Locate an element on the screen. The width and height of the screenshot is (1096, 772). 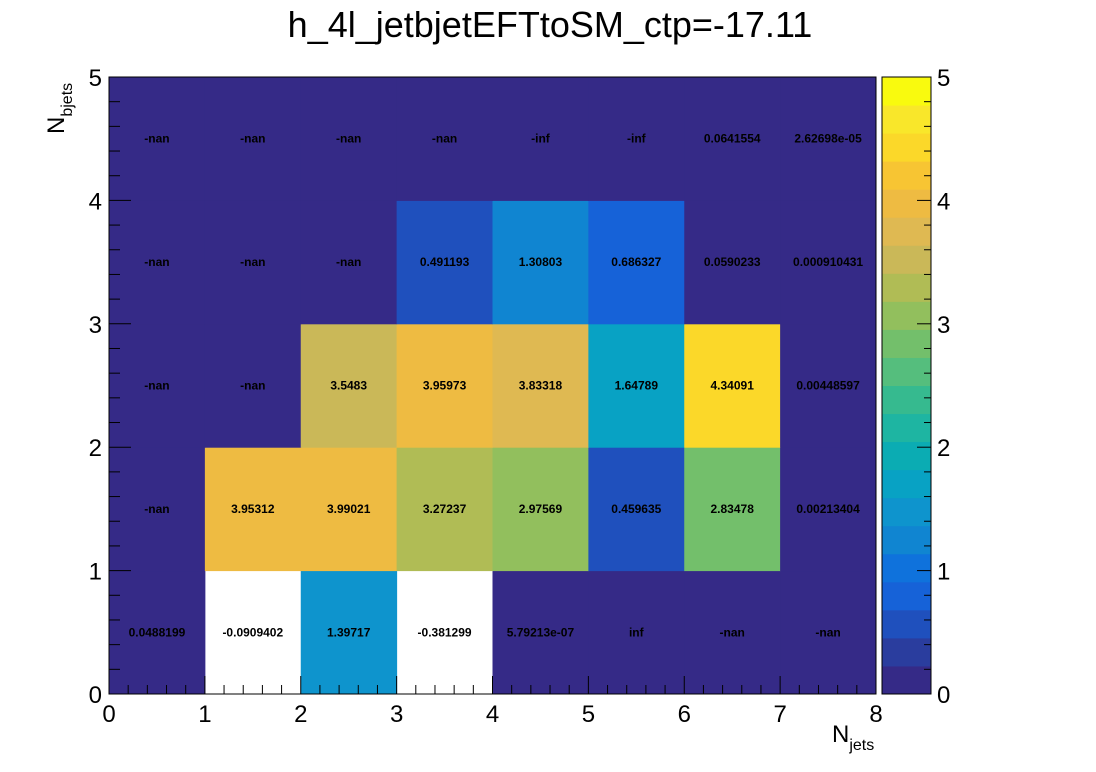
x-tick-label: 3 is located at coordinates (396, 714).